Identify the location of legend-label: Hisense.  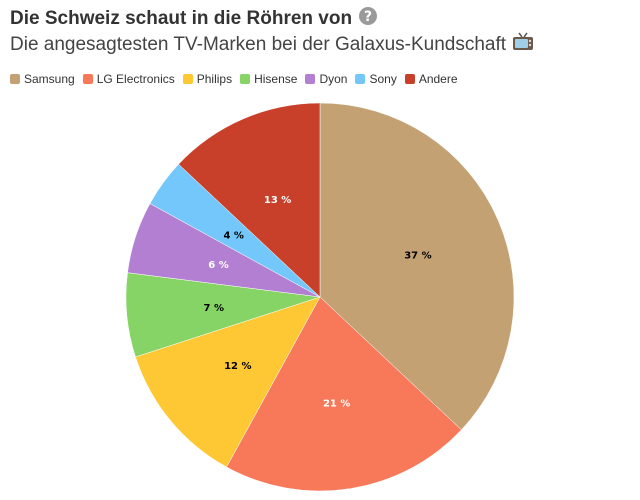
(276, 79).